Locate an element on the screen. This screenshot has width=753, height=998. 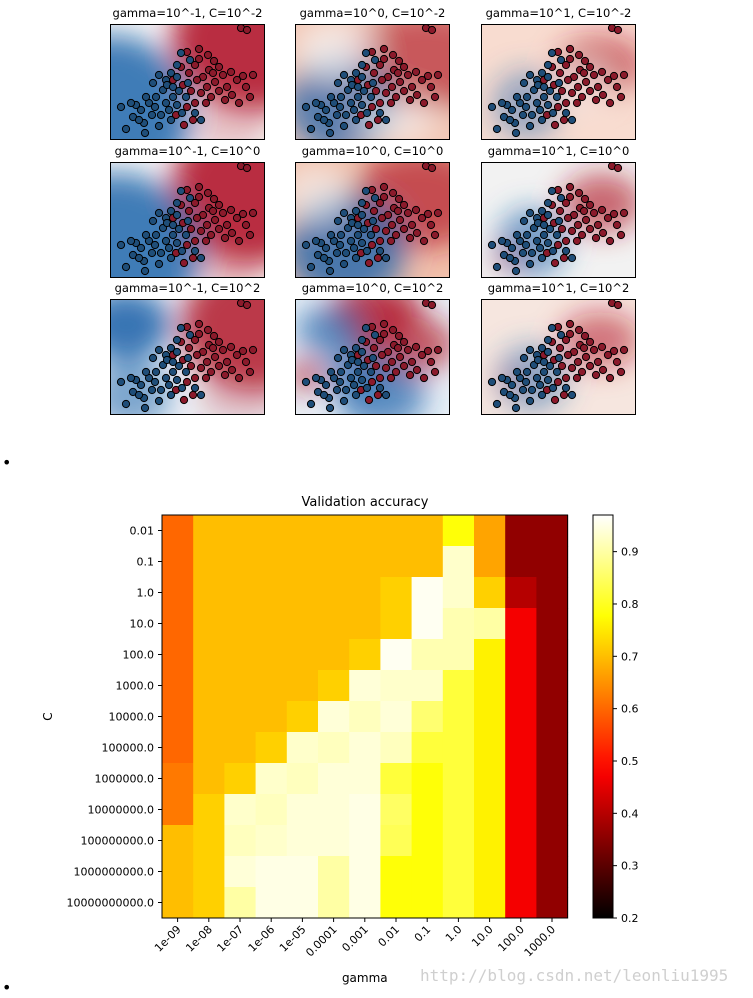
panel-title: gamma=10^-1, C=10^2 is located at coordinates (187, 288).